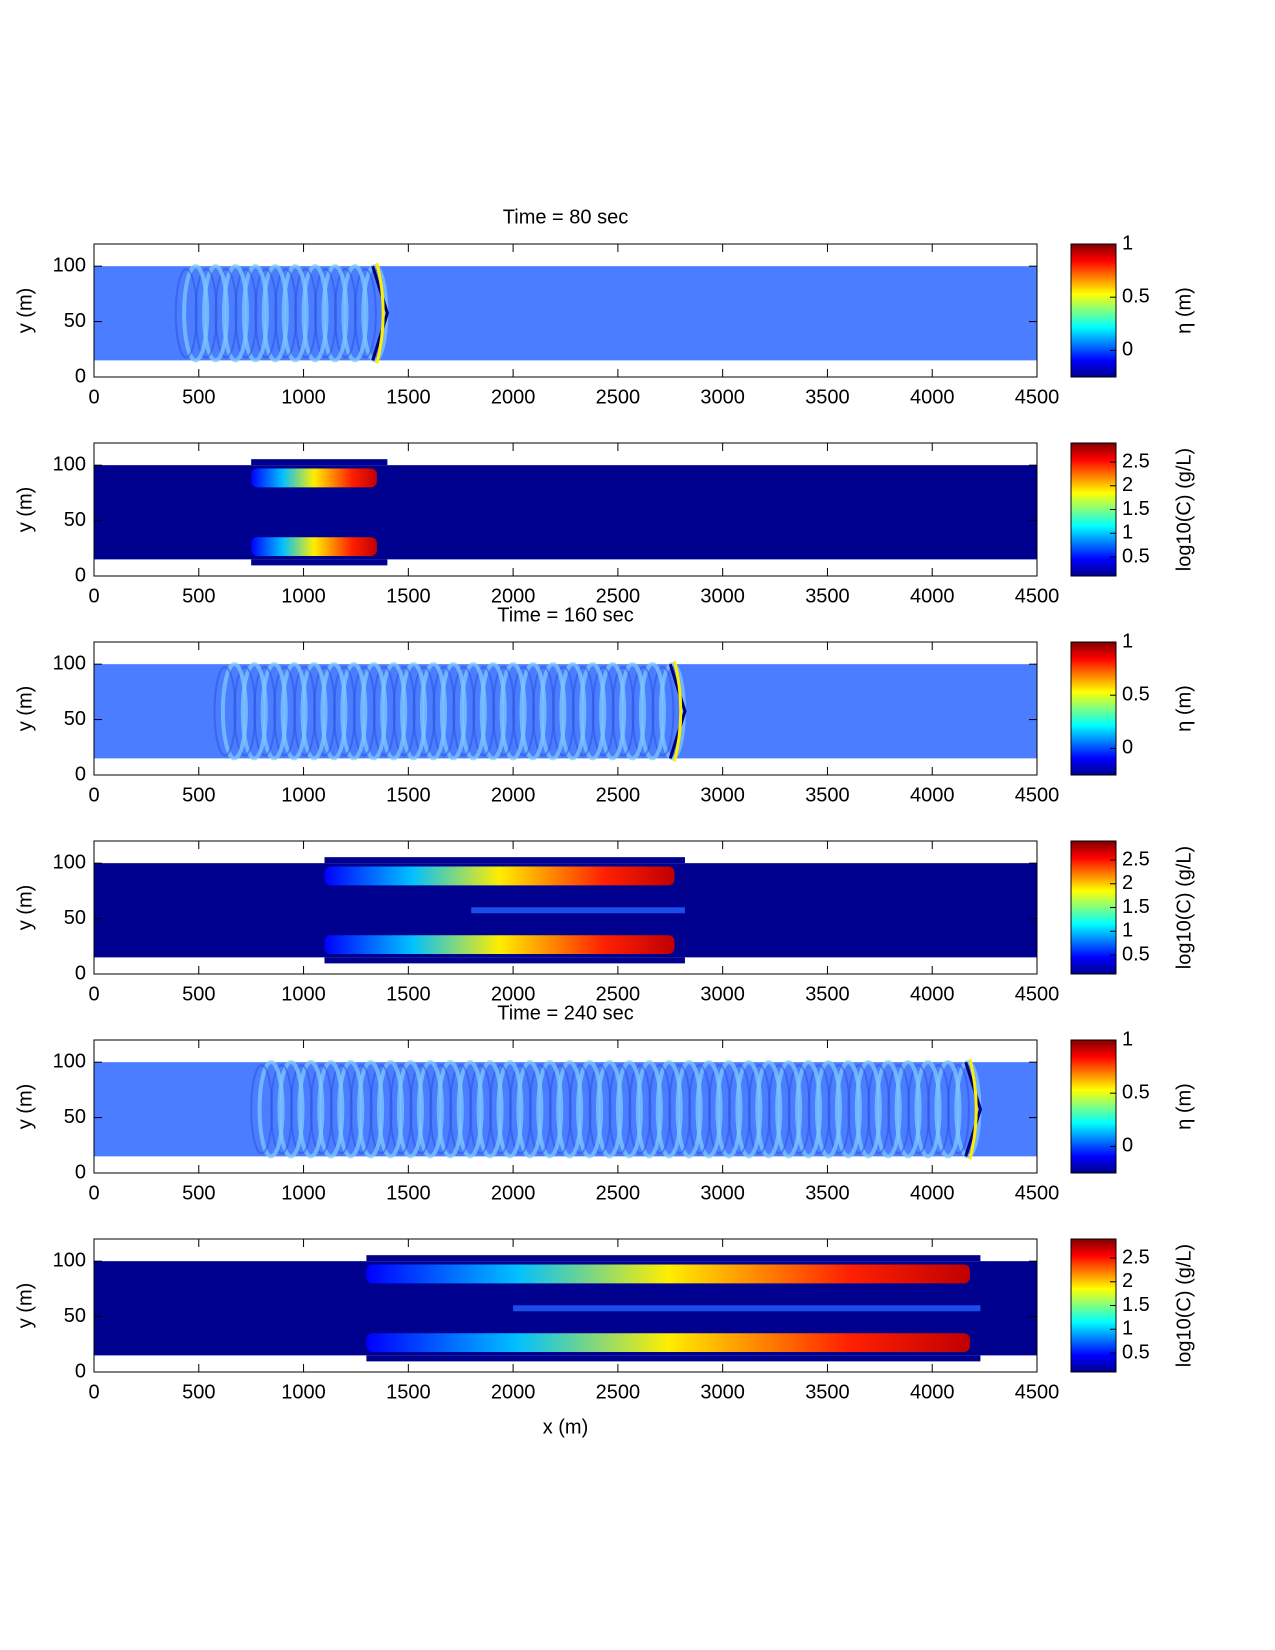 This screenshot has width=1275, height=1650. Describe the element at coordinates (504, 960) in the screenshot. I see `speckle-bottom` at that location.